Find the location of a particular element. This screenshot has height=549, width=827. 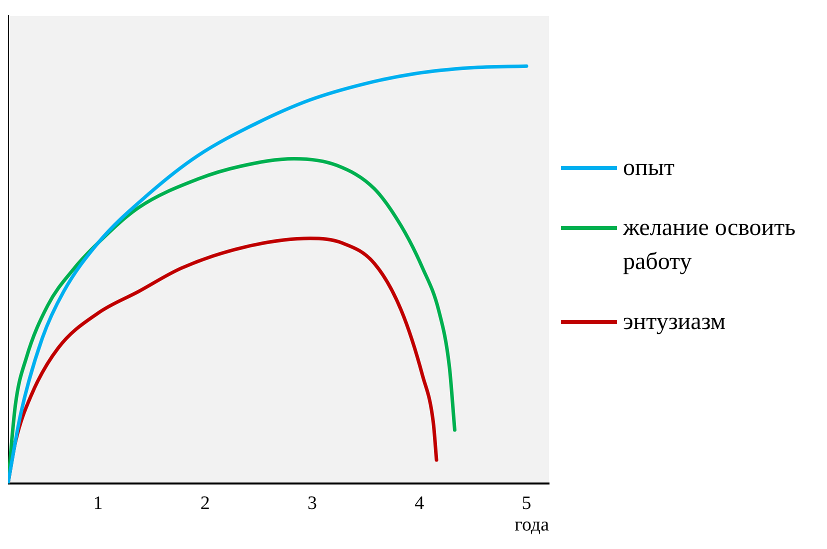

legend-label: желание освоить работу is located at coordinates (710, 245).